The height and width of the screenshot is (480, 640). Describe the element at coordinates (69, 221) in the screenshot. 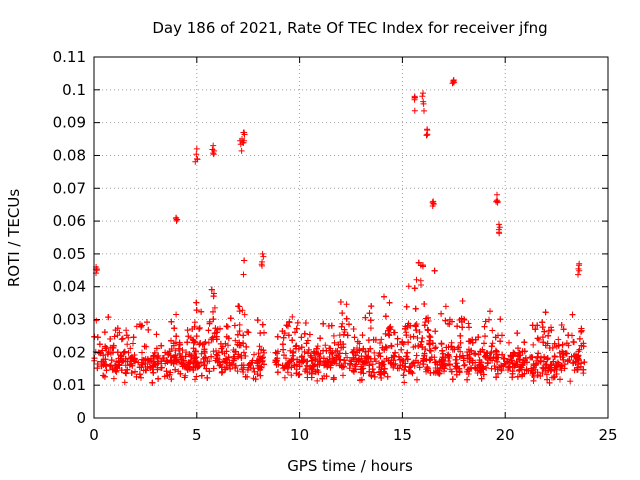

I see `y-tick-label: 0.06` at that location.